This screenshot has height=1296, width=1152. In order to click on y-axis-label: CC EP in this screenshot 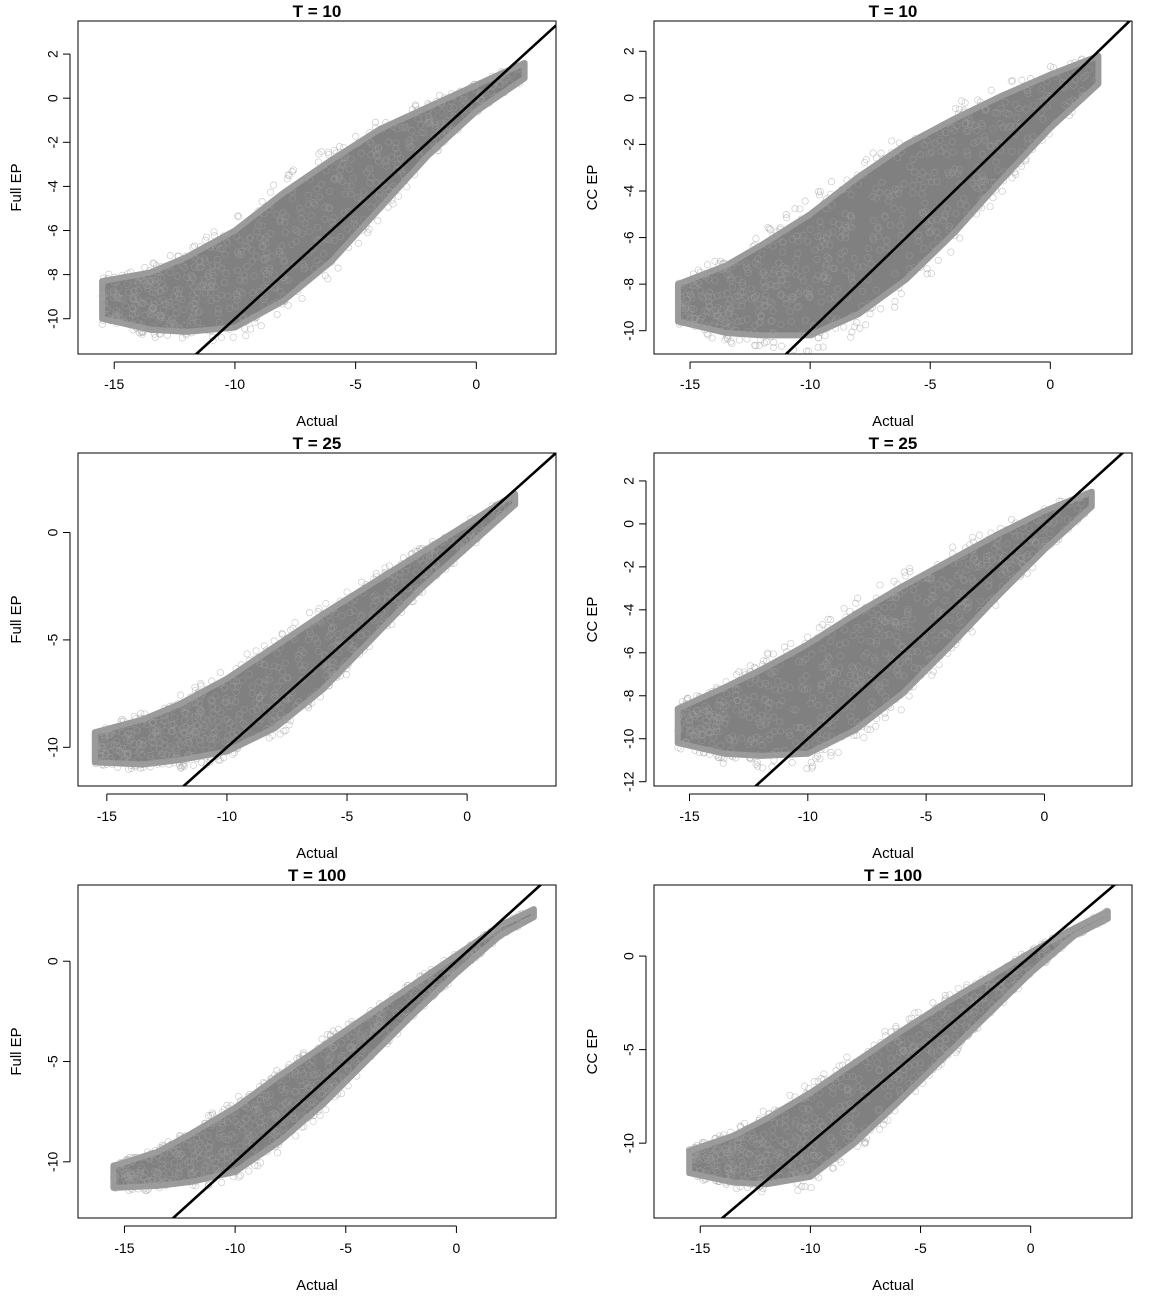, I will do `click(592, 1052)`.